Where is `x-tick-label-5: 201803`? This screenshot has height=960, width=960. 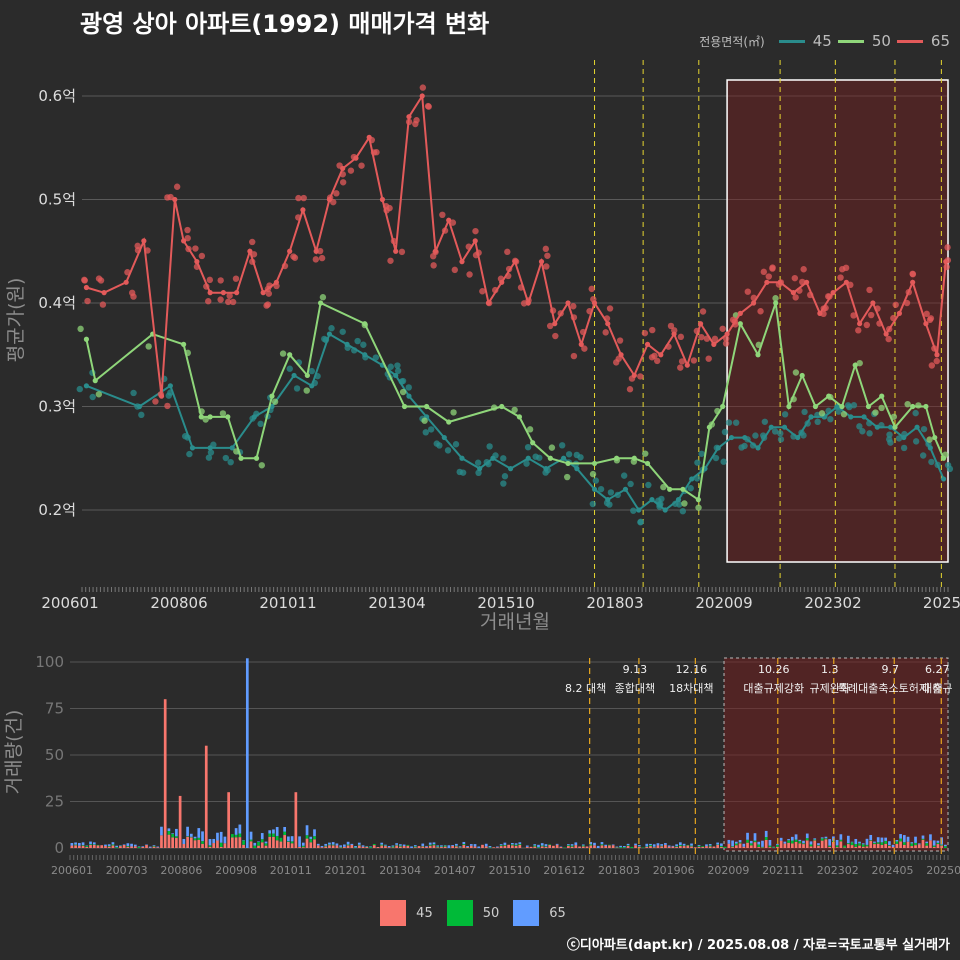
x-tick-label-5: 201803 is located at coordinates (614, 603).